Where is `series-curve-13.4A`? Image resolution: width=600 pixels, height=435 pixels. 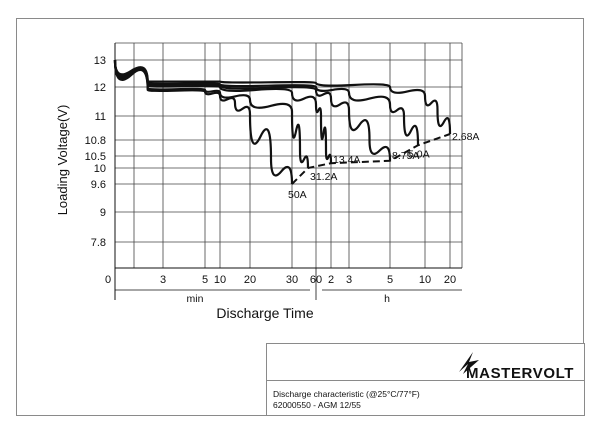 series-curve-13.4A is located at coordinates (223, 111).